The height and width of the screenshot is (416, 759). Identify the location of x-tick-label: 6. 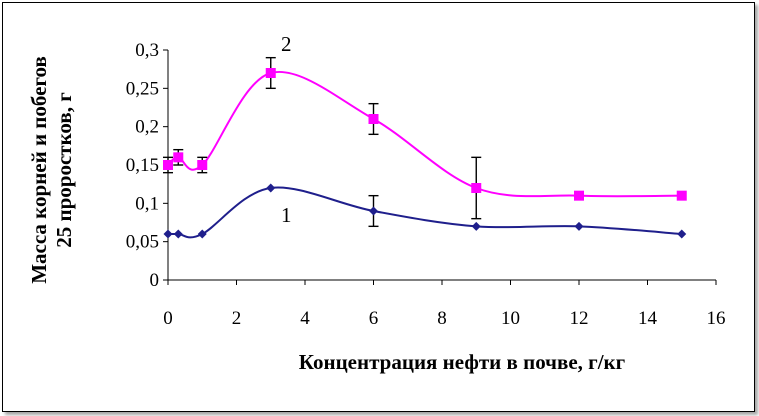
(374, 318).